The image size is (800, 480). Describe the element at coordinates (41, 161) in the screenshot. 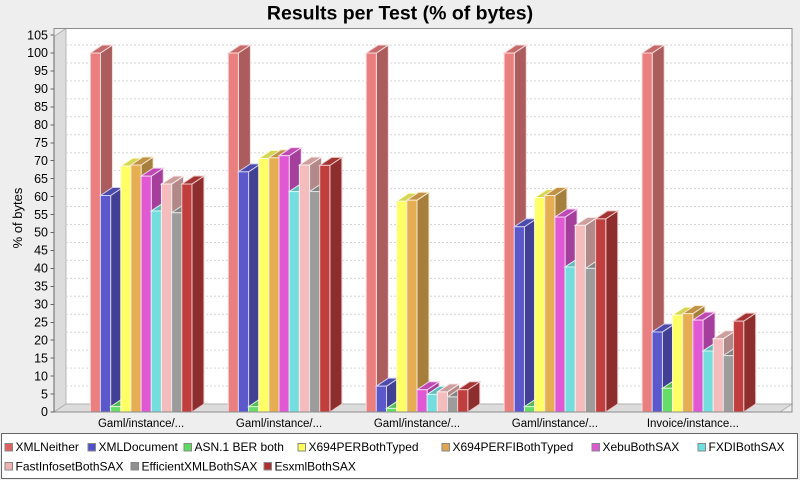

I see `svg-text: 70` at that location.